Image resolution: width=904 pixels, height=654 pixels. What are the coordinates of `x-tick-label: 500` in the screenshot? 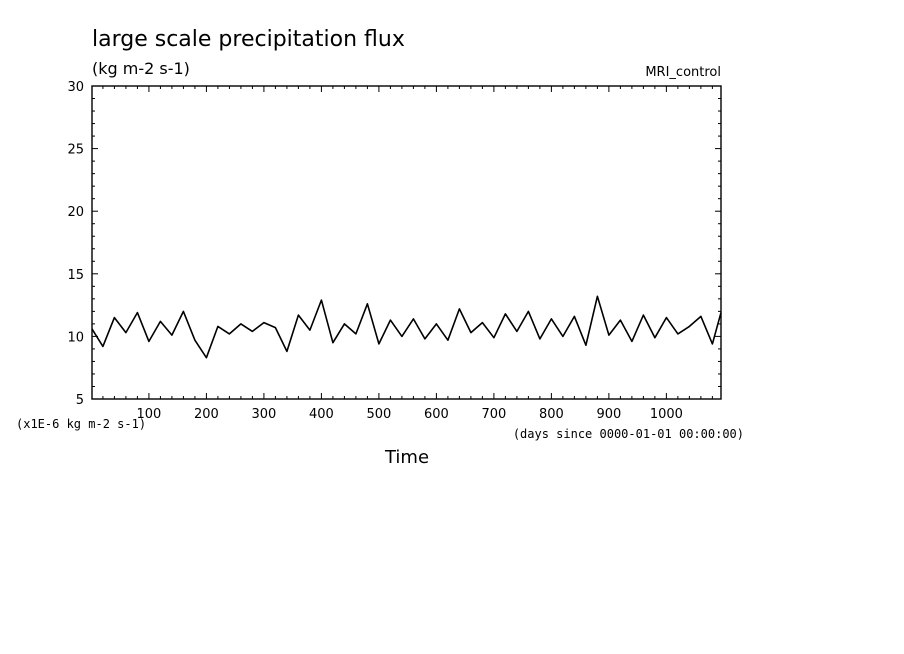 It's located at (378, 414).